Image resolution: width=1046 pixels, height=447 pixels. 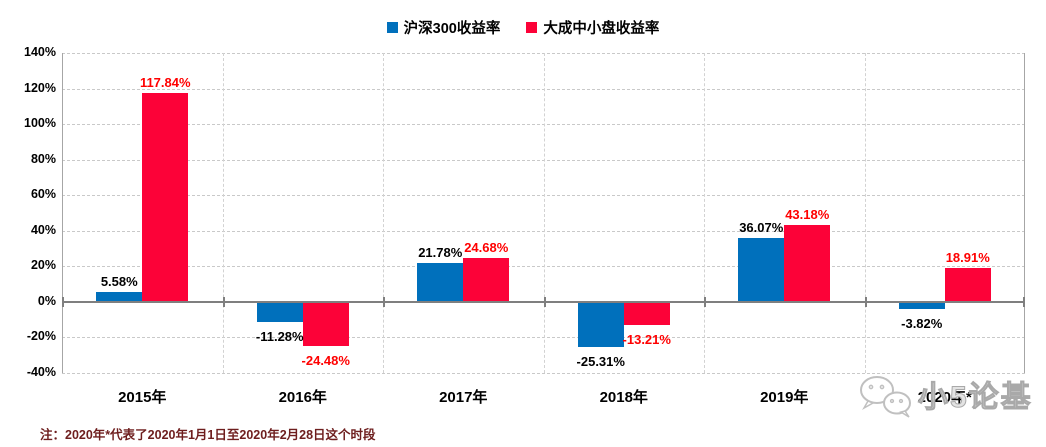 What do you see at coordinates (62, 213) in the screenshot?
I see `plot-left-edge` at bounding box center [62, 213].